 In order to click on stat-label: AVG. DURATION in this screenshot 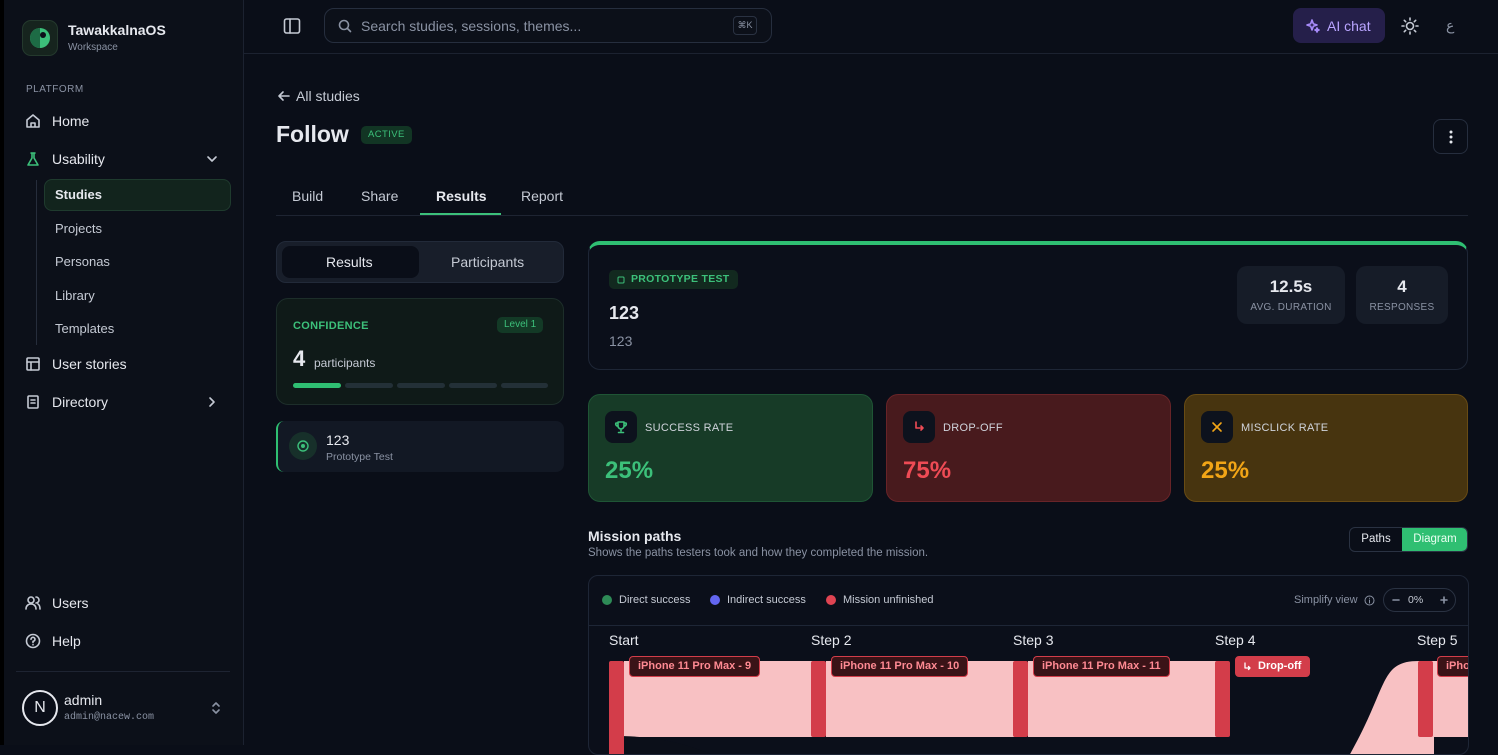, I will do `click(1291, 307)`.